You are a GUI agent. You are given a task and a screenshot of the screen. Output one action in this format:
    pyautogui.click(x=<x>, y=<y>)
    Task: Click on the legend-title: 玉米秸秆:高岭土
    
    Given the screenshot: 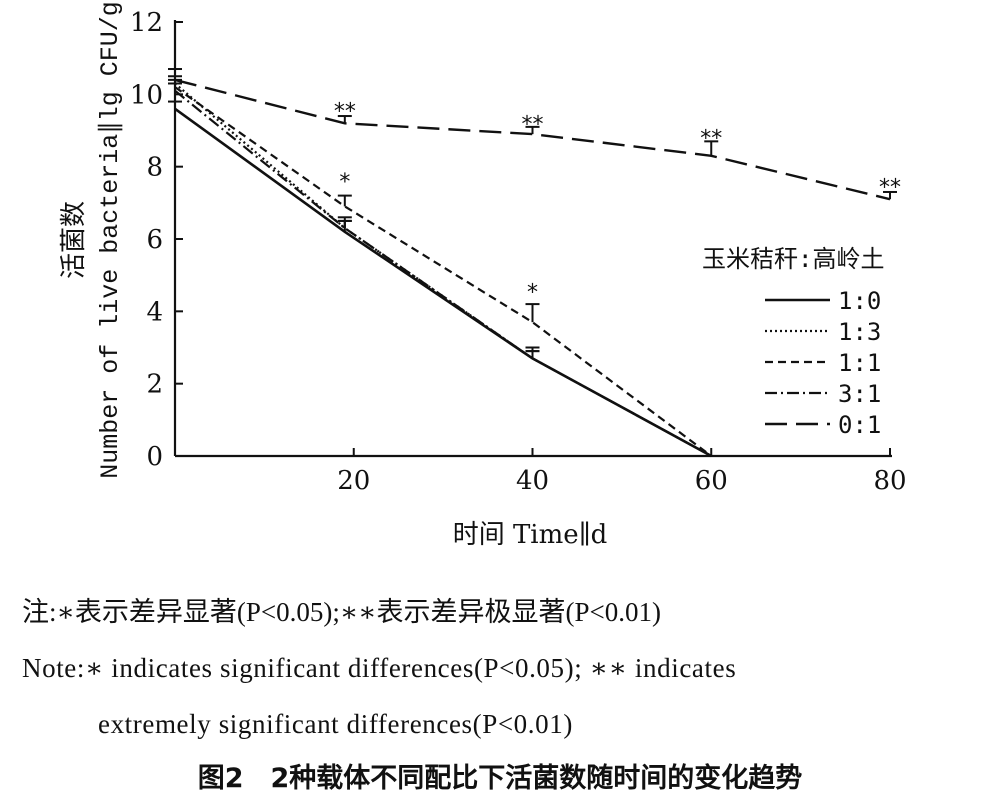 What is the action you would take?
    pyautogui.click(x=793, y=259)
    